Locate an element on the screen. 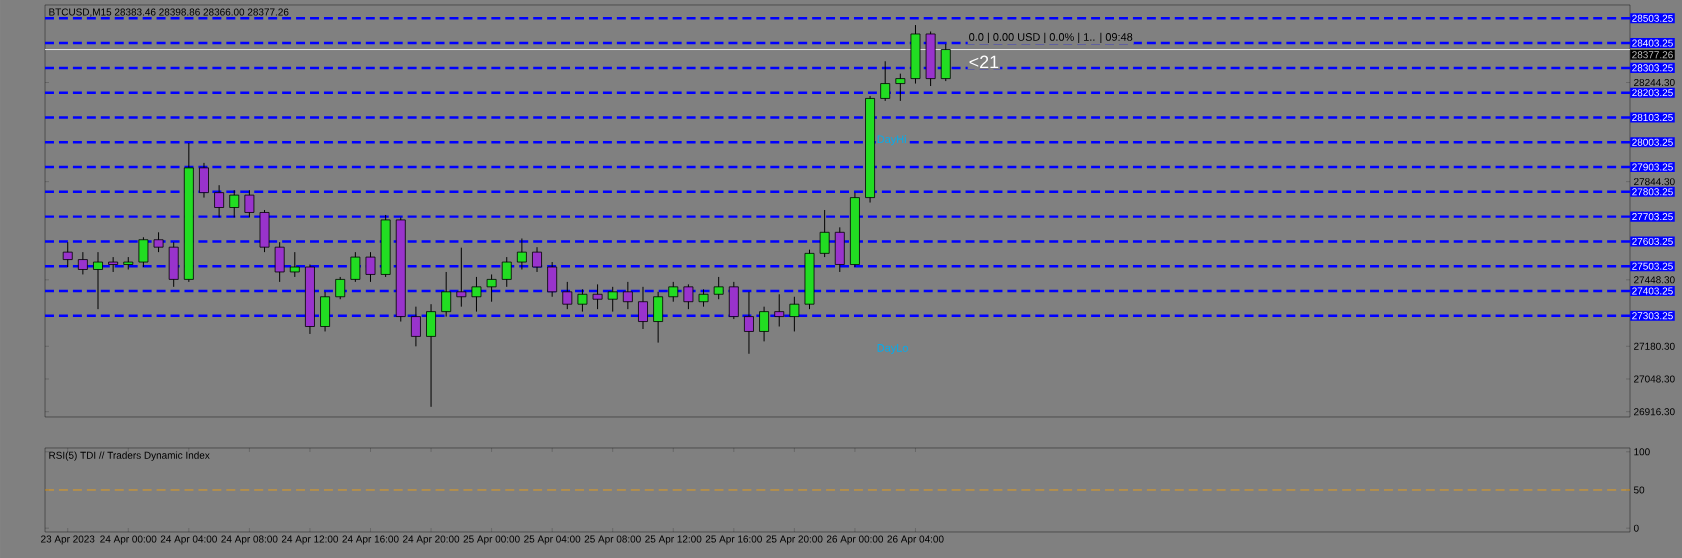 The image size is (1682, 558). y-tick-label: 26916.30 is located at coordinates (1654, 412).